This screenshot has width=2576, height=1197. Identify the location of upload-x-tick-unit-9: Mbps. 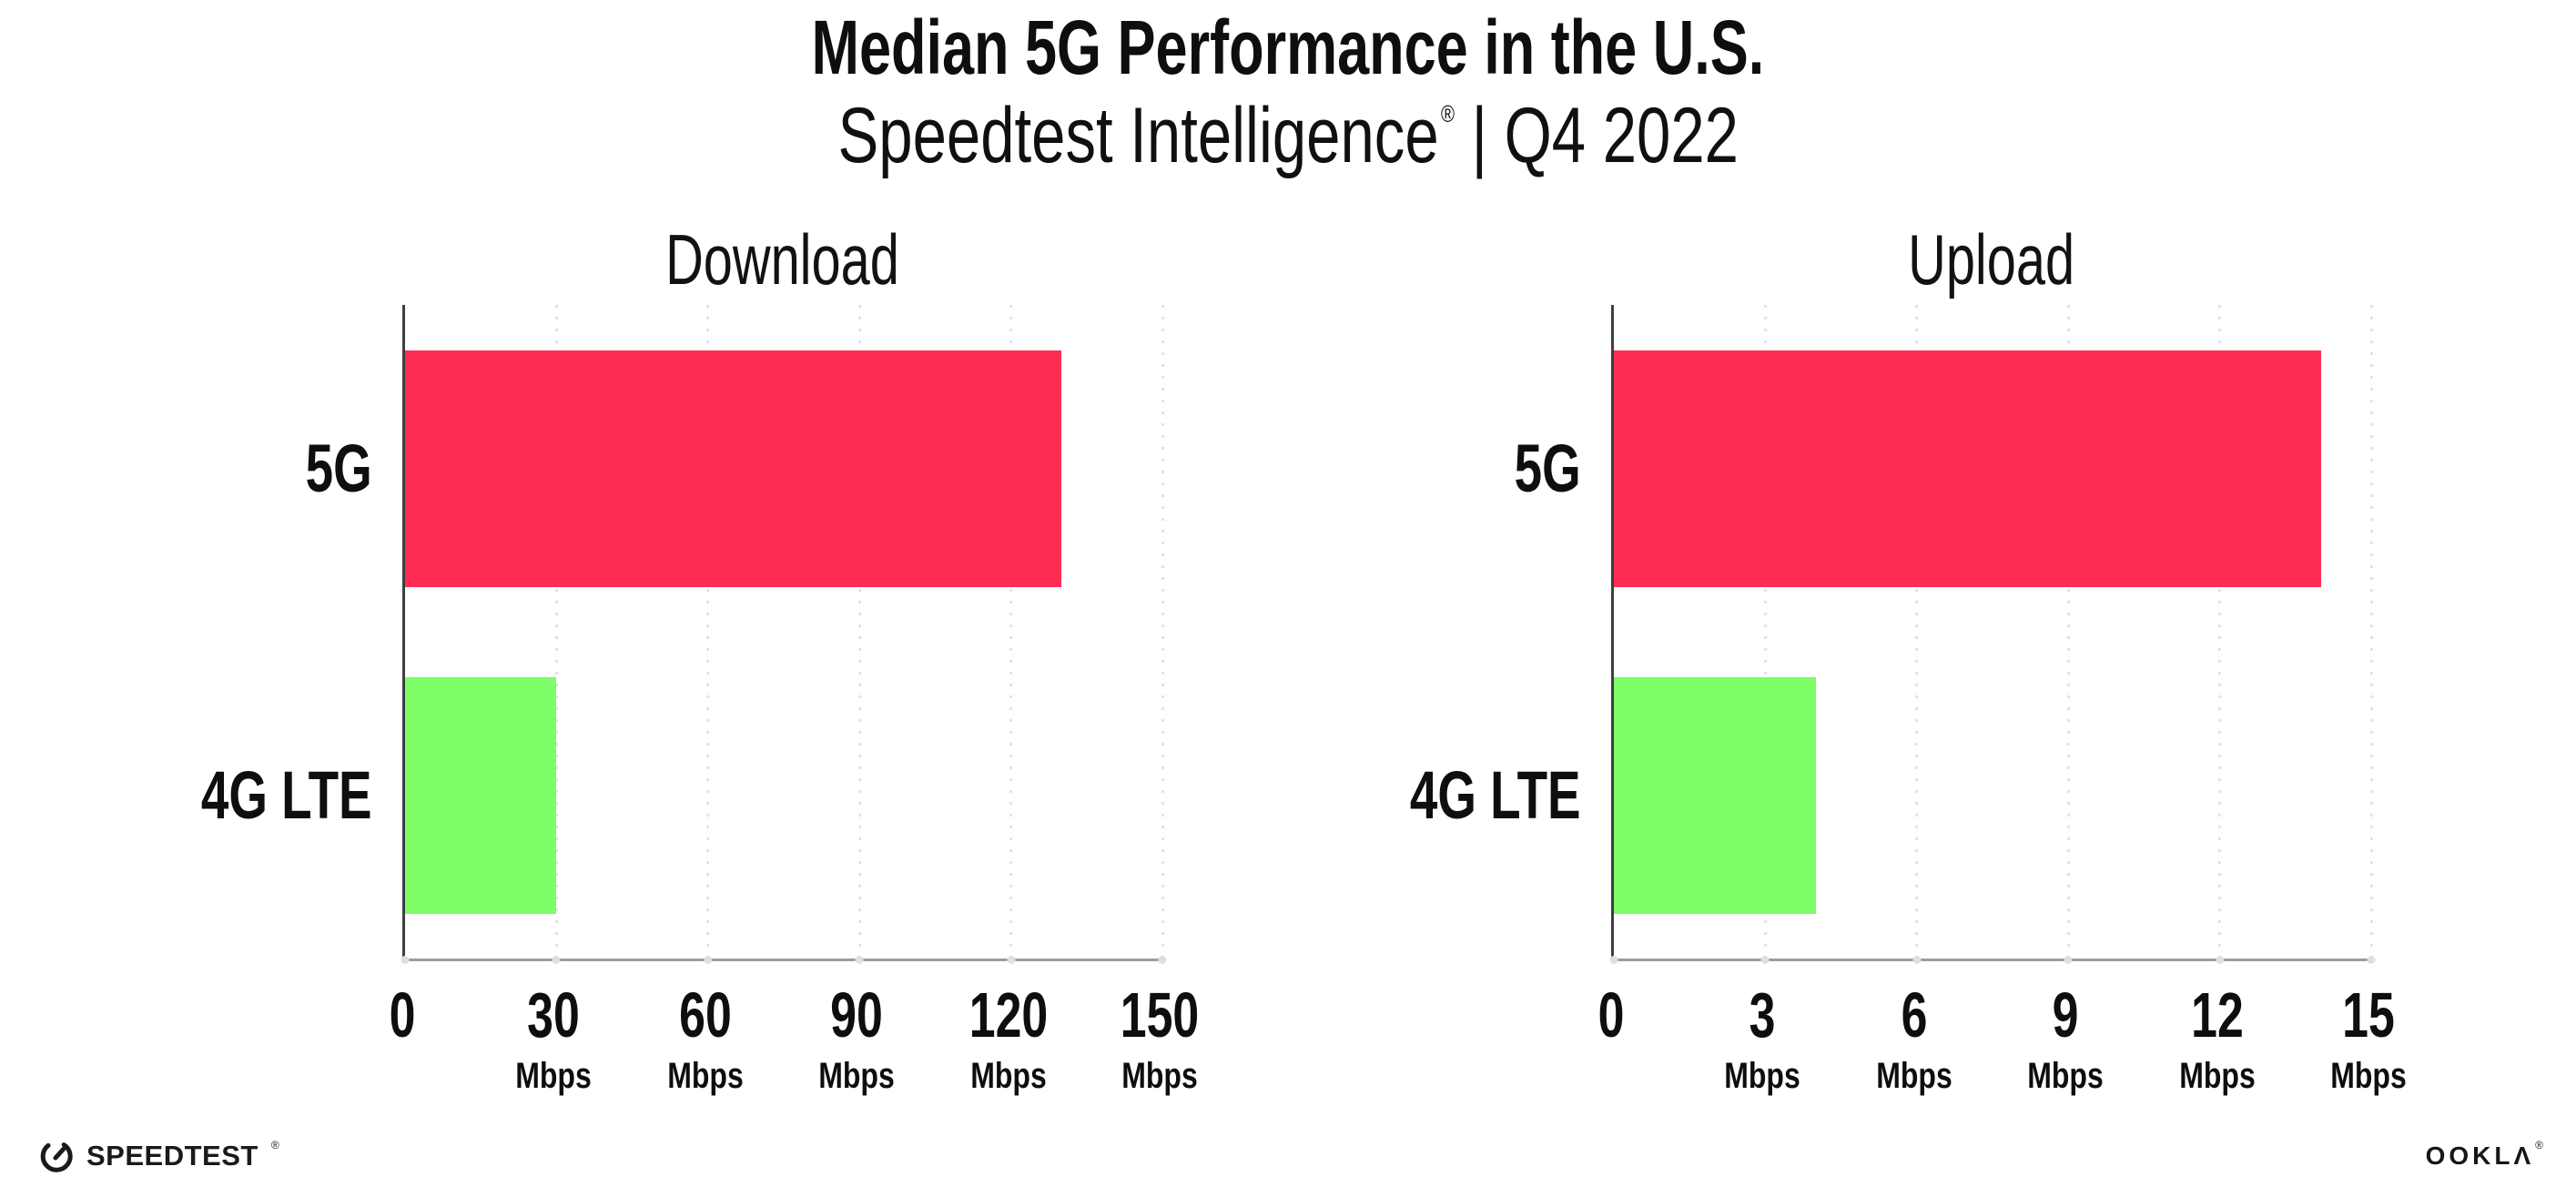
(2065, 1076).